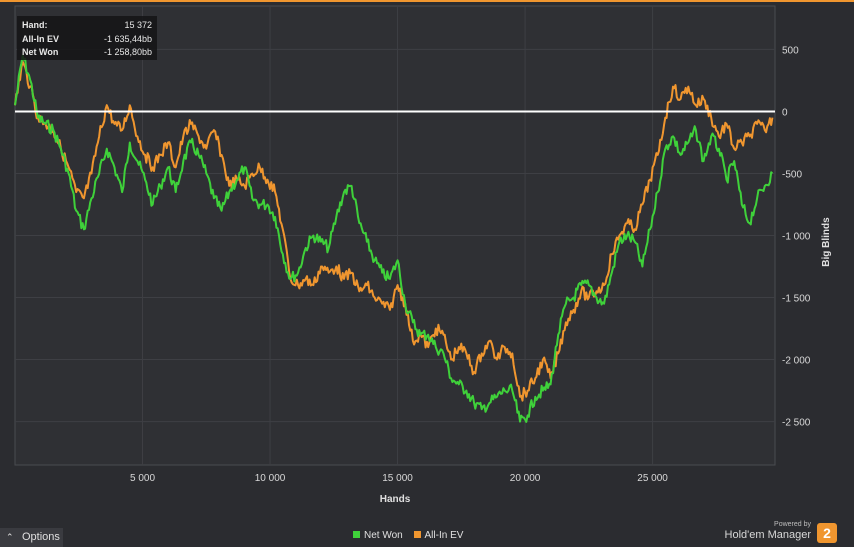 This screenshot has height=547, width=854. I want to click on y-axis-label: Big Blinds, so click(826, 242).